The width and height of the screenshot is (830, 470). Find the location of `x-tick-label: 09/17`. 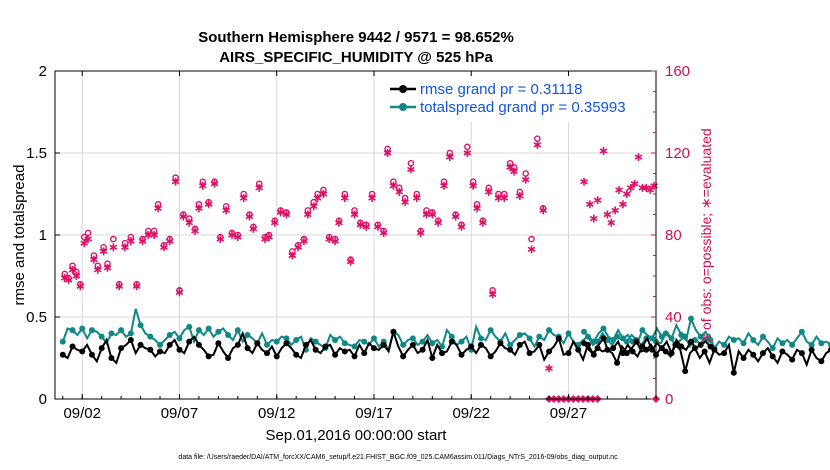

x-tick-label: 09/17 is located at coordinates (374, 413).